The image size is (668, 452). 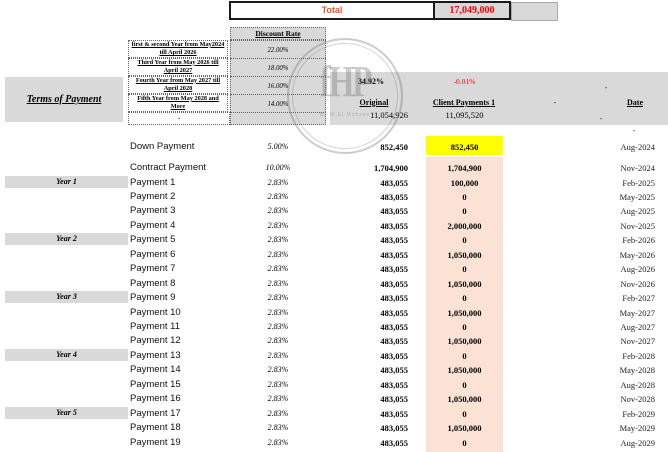 What do you see at coordinates (153, 269) in the screenshot?
I see `payment-name-cell: Payment 7` at bounding box center [153, 269].